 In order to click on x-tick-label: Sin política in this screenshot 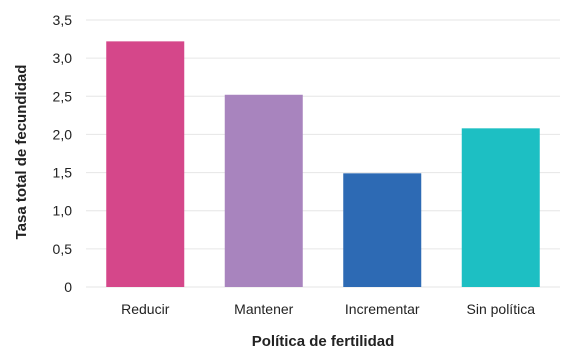, I will do `click(501, 309)`.